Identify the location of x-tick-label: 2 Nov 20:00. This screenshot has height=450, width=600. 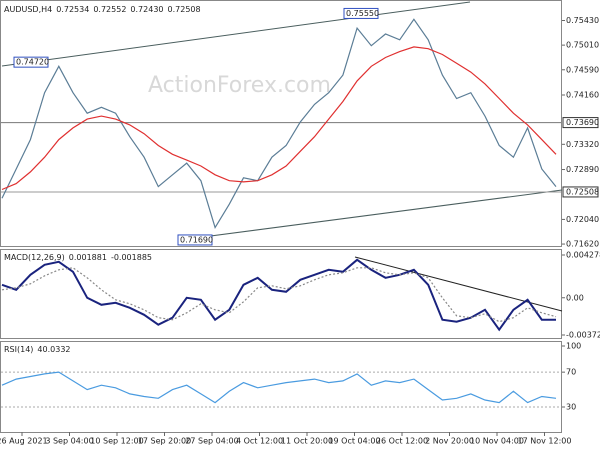
(449, 441).